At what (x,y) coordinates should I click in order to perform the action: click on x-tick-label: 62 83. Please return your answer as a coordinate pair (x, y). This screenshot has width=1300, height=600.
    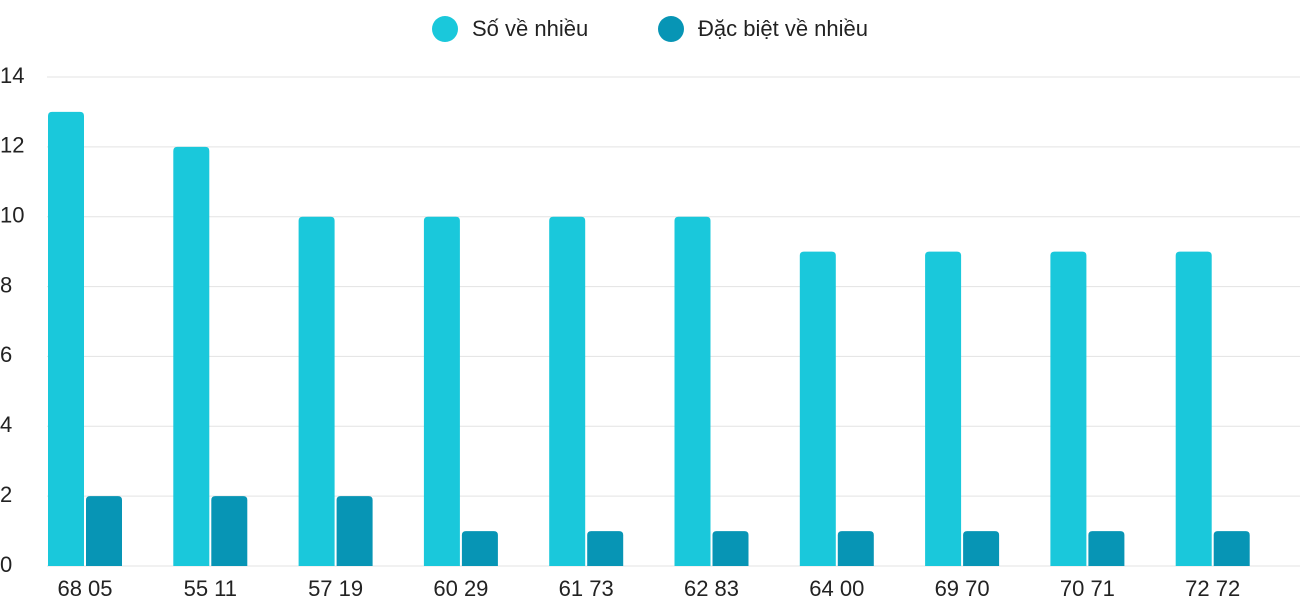
    Looking at the image, I should click on (711, 588).